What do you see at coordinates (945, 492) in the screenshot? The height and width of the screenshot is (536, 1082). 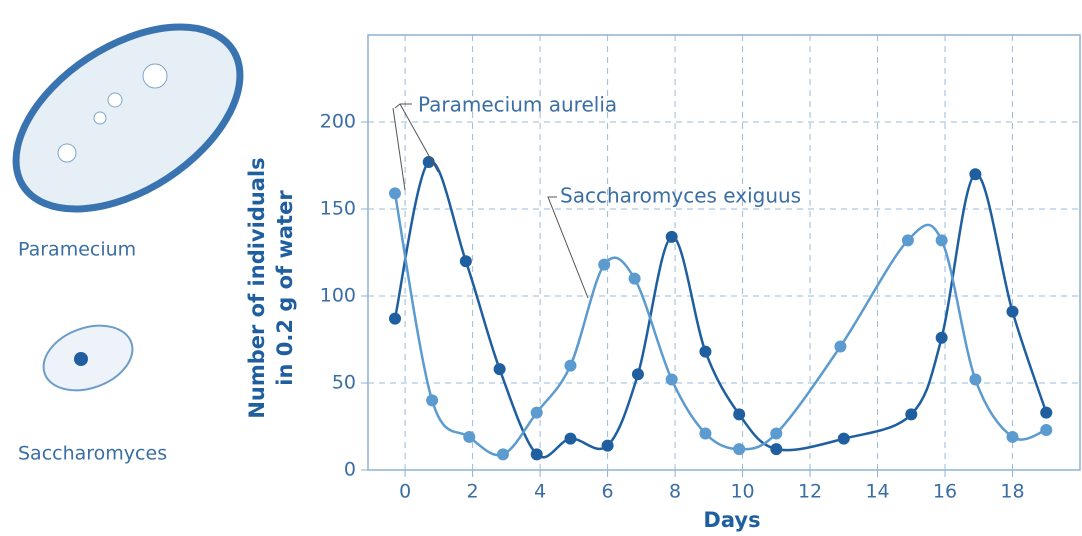 I see `x-tick-label: 16` at bounding box center [945, 492].